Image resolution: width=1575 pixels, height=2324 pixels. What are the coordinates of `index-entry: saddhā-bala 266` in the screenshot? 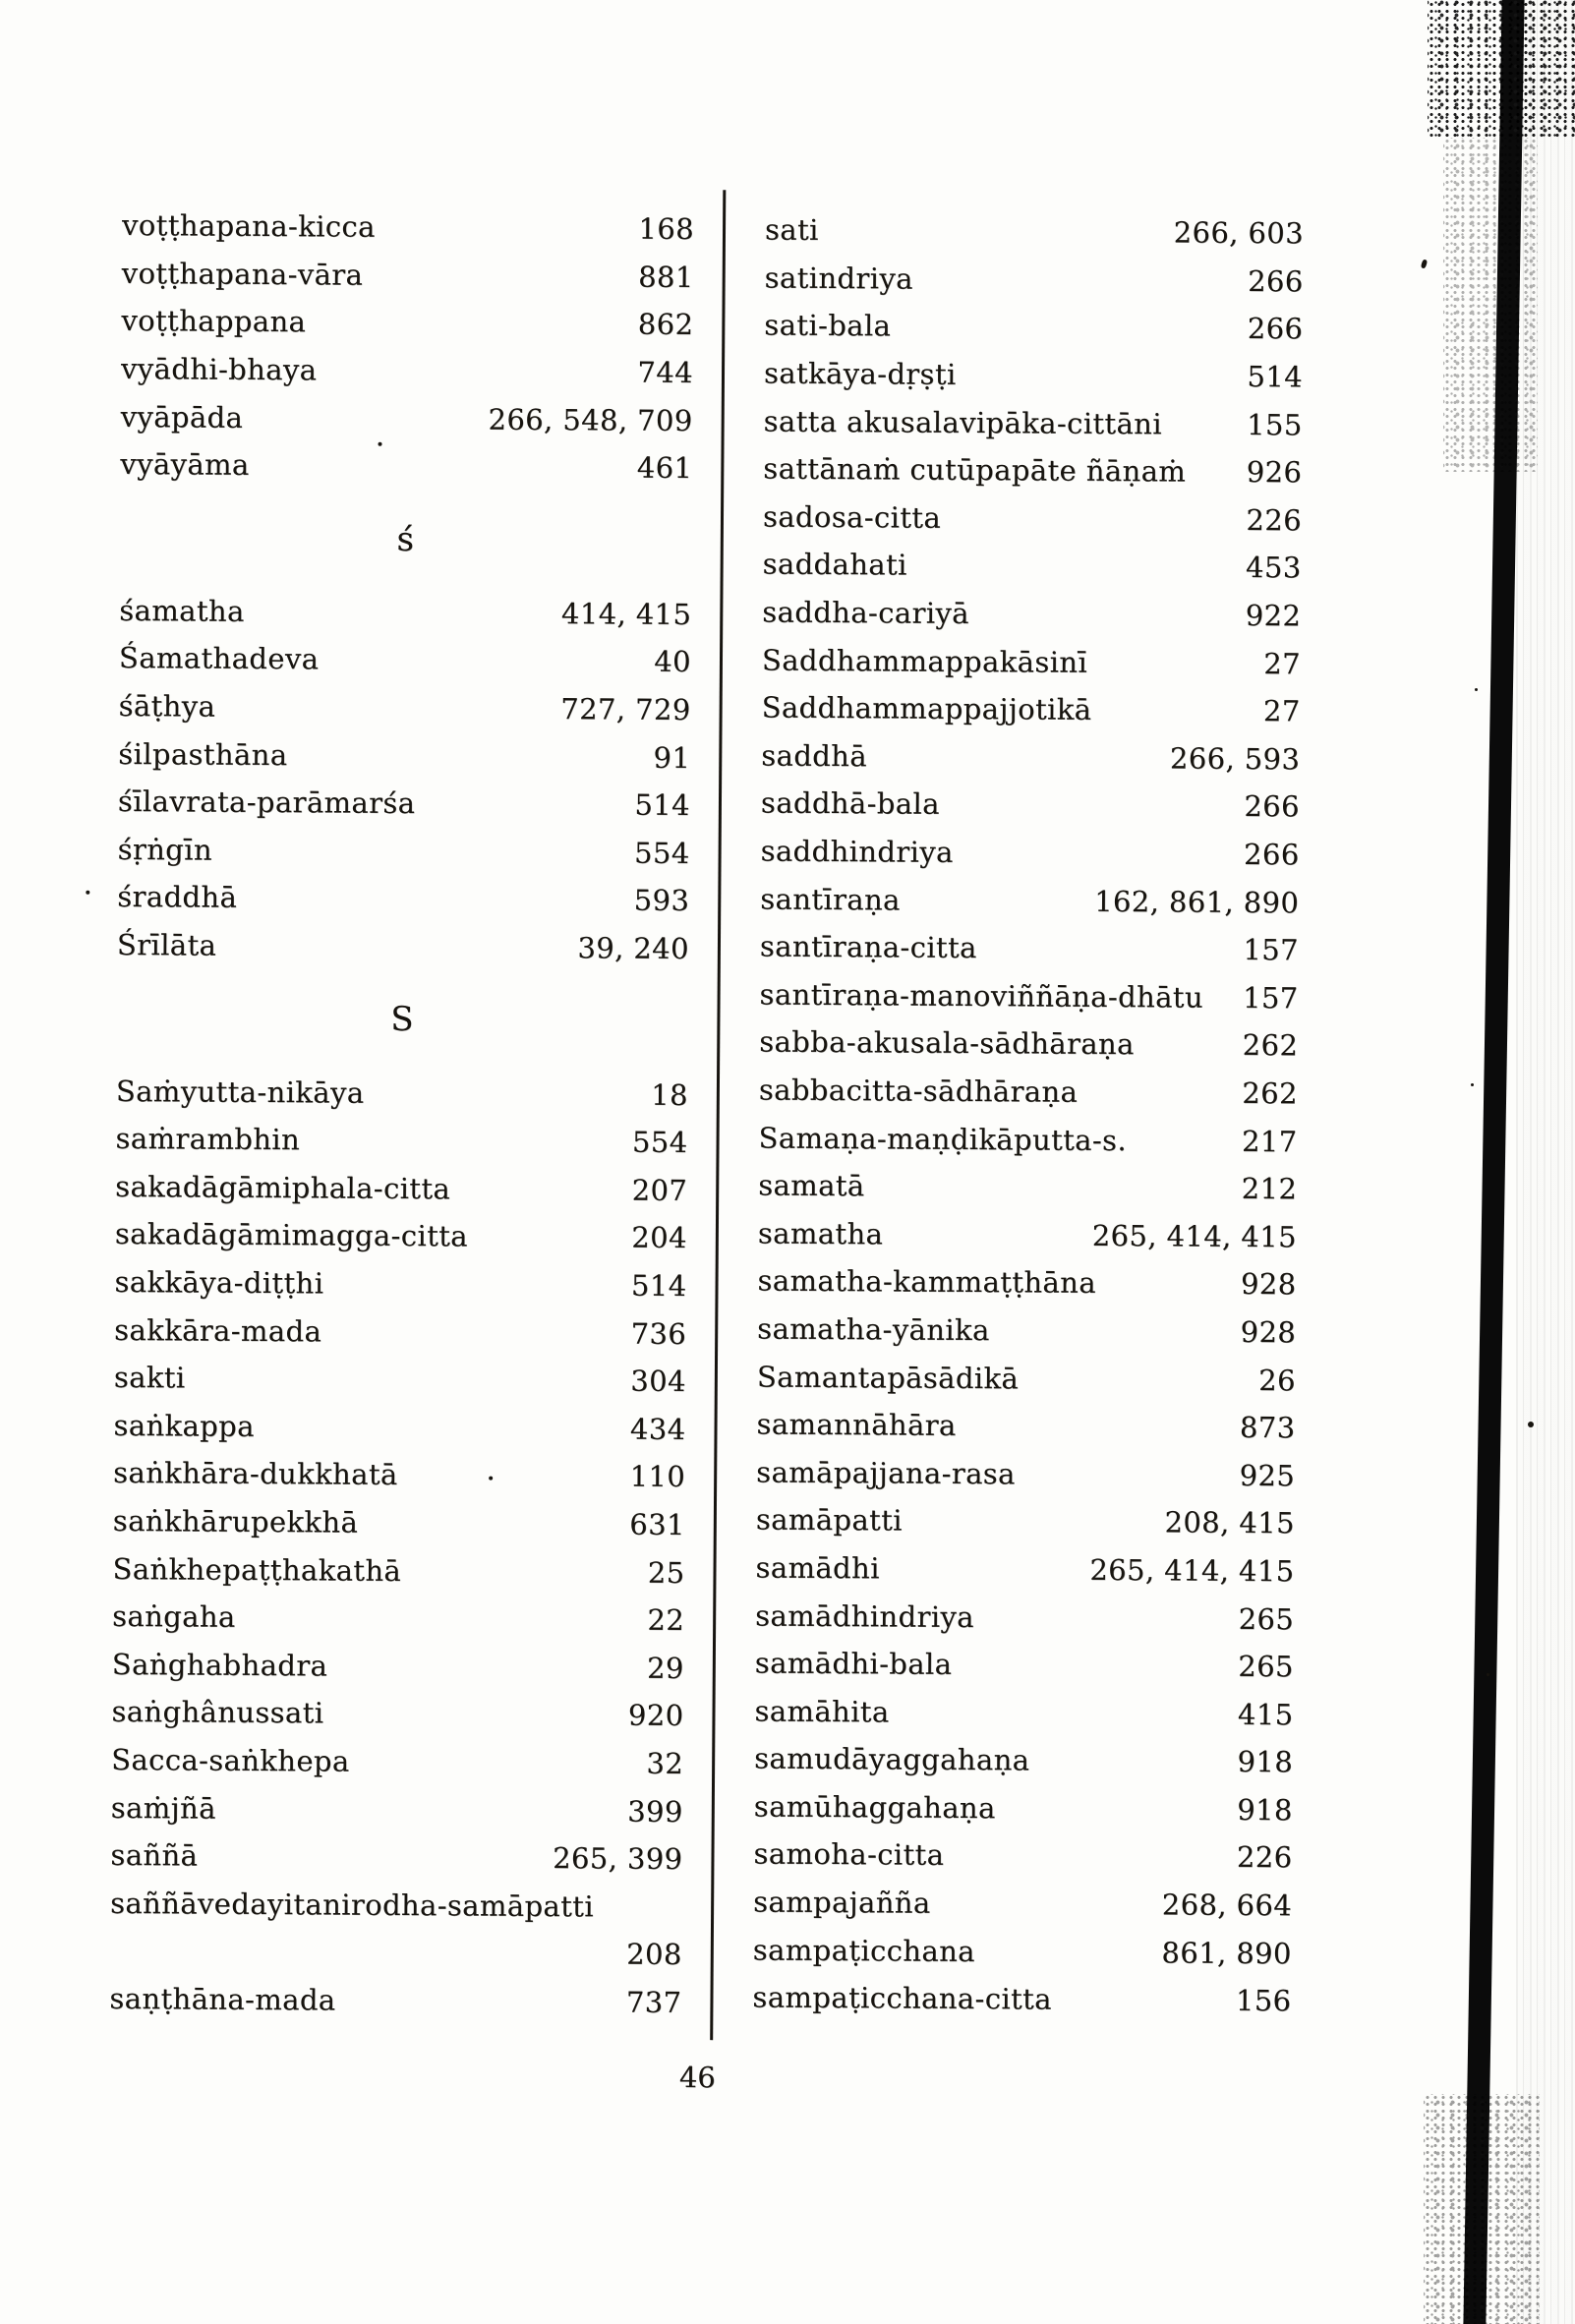 It's located at (1030, 805).